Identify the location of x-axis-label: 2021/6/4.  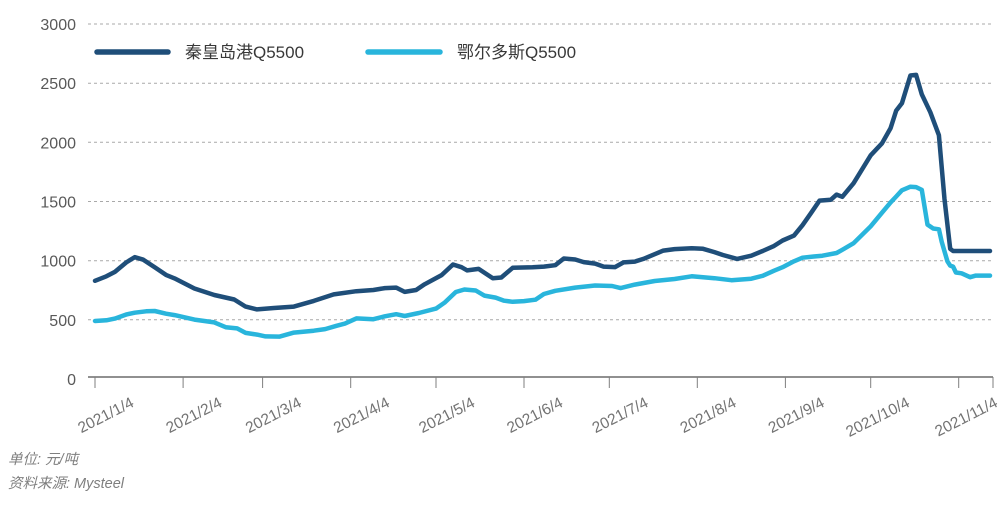
(535, 415).